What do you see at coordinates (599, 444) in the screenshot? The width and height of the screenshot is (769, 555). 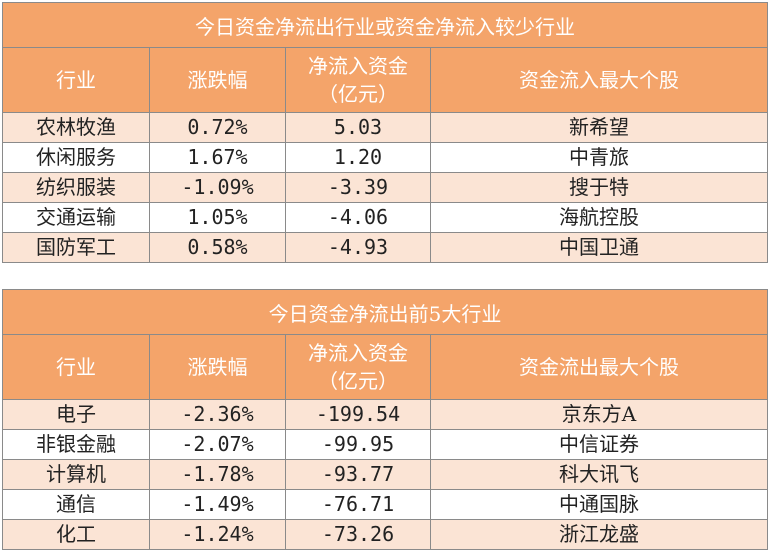 I see `cell-top-stock: 中信证券` at bounding box center [599, 444].